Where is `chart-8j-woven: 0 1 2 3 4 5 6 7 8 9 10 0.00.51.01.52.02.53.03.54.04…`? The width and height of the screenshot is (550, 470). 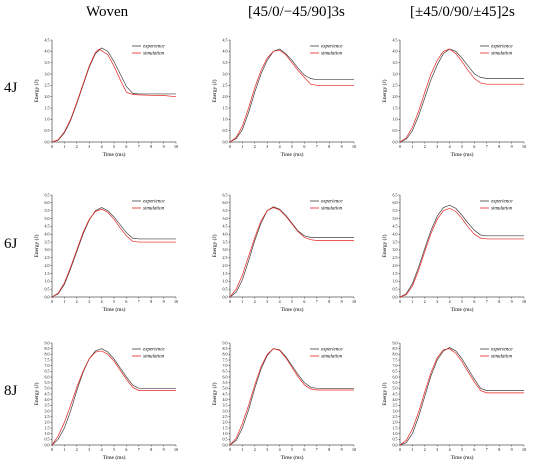
chart-8j-woven: 0 1 2 3 4 5 6 7 8 9 10 0.00.51.01.52.02.53.03.54.04… is located at coordinates (105, 400).